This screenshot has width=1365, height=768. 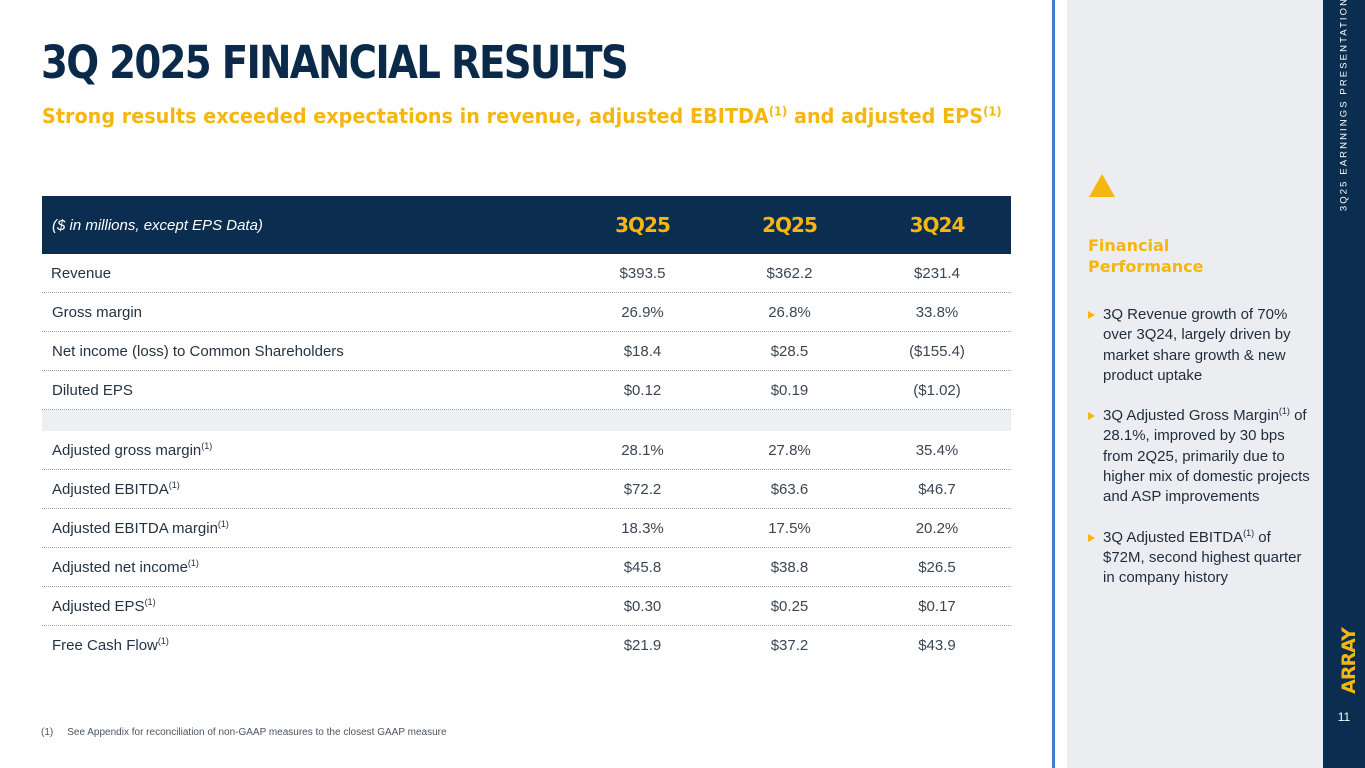 I want to click on highlights-heading: Financial Performance, so click(x=1146, y=256).